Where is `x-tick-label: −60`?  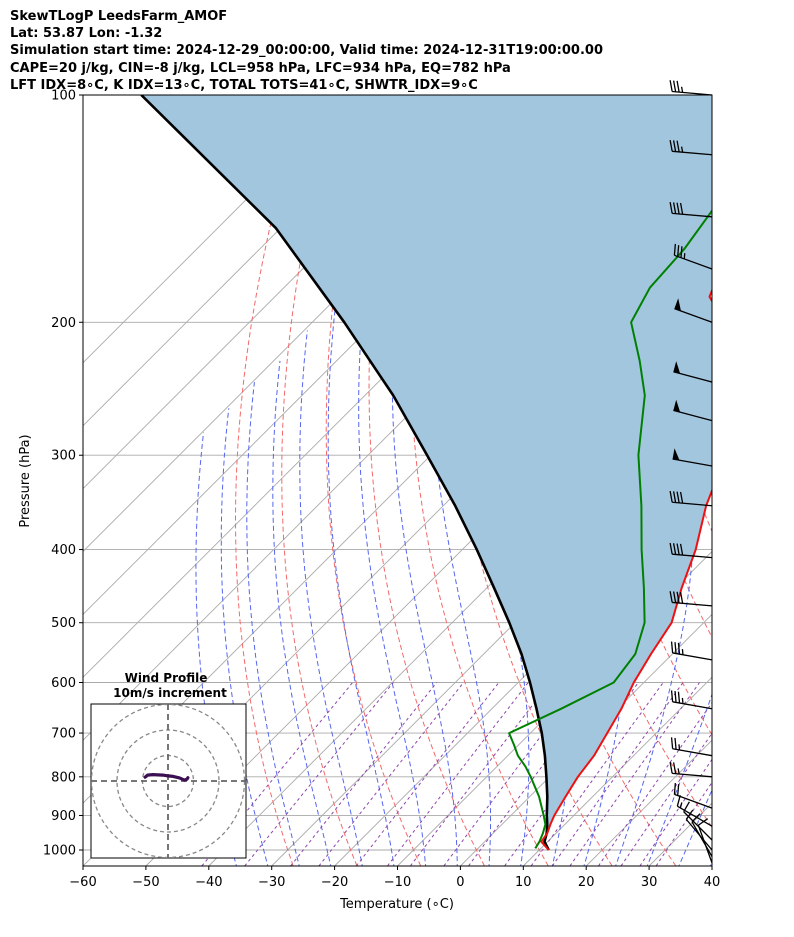
x-tick-label: −60 is located at coordinates (82, 882).